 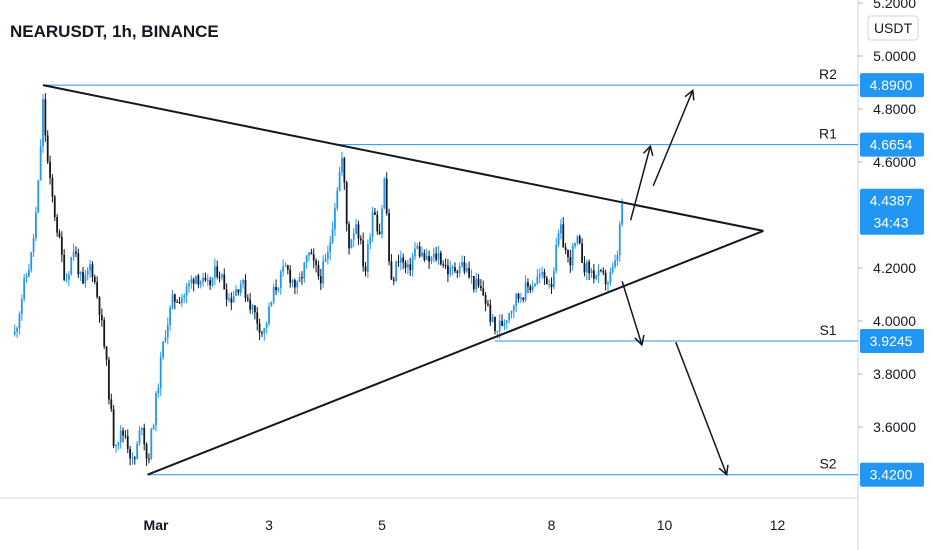 What do you see at coordinates (892, 280) in the screenshot?
I see `price-tags-layer: 4.8900 4.6654 3.9245 3.4200 4.4387 34:43` at bounding box center [892, 280].